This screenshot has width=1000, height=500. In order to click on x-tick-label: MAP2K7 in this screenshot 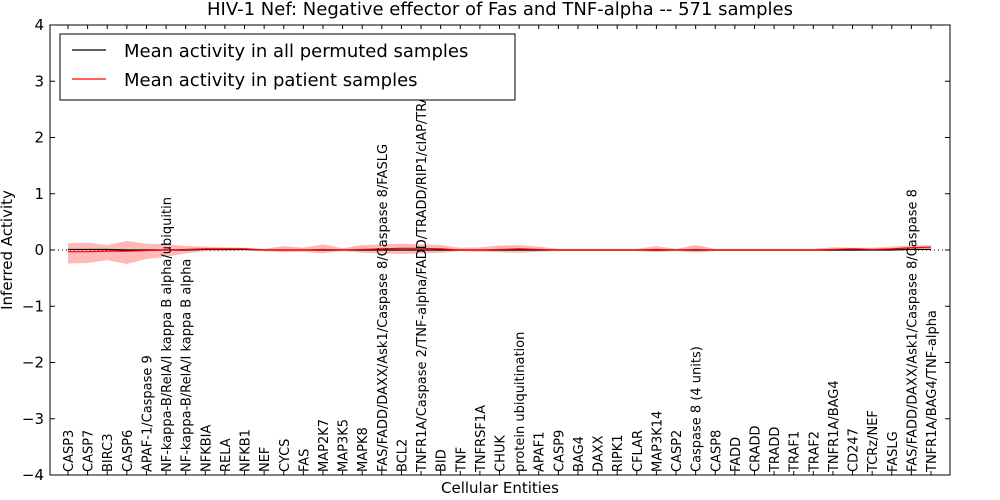, I will do `click(324, 445)`.